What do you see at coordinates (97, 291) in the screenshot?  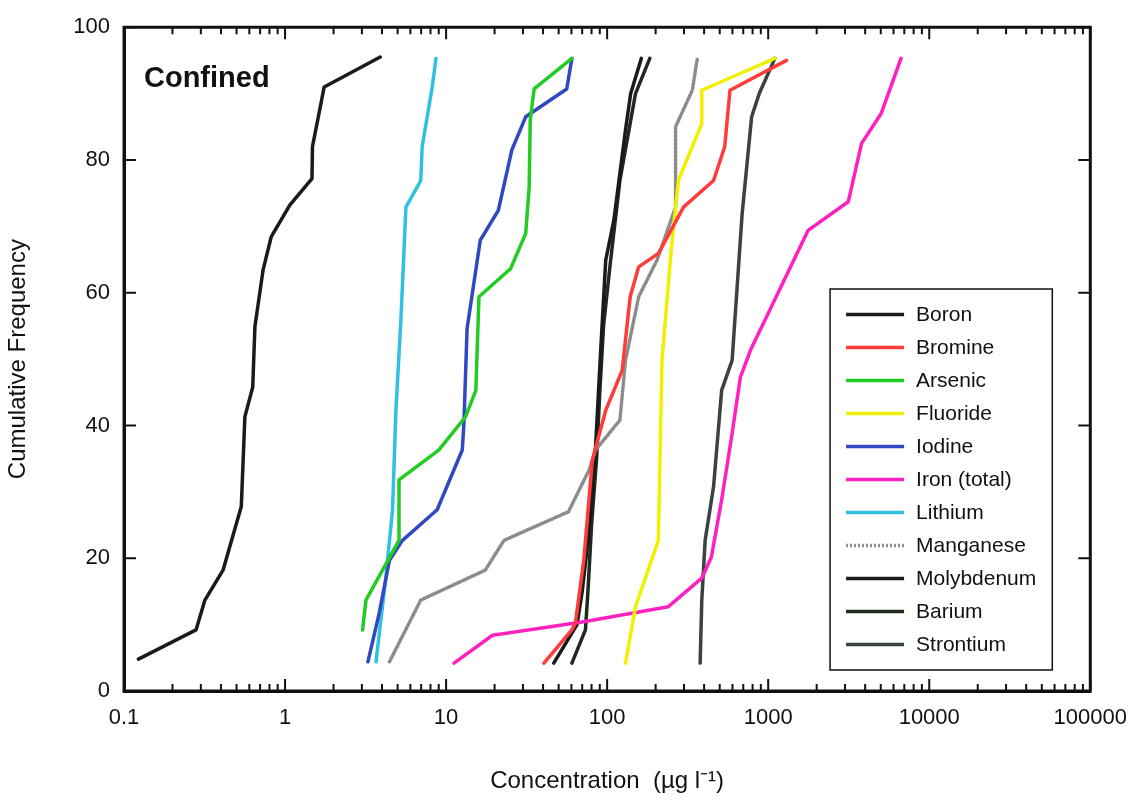 I see `y-tick-label: 60` at bounding box center [97, 291].